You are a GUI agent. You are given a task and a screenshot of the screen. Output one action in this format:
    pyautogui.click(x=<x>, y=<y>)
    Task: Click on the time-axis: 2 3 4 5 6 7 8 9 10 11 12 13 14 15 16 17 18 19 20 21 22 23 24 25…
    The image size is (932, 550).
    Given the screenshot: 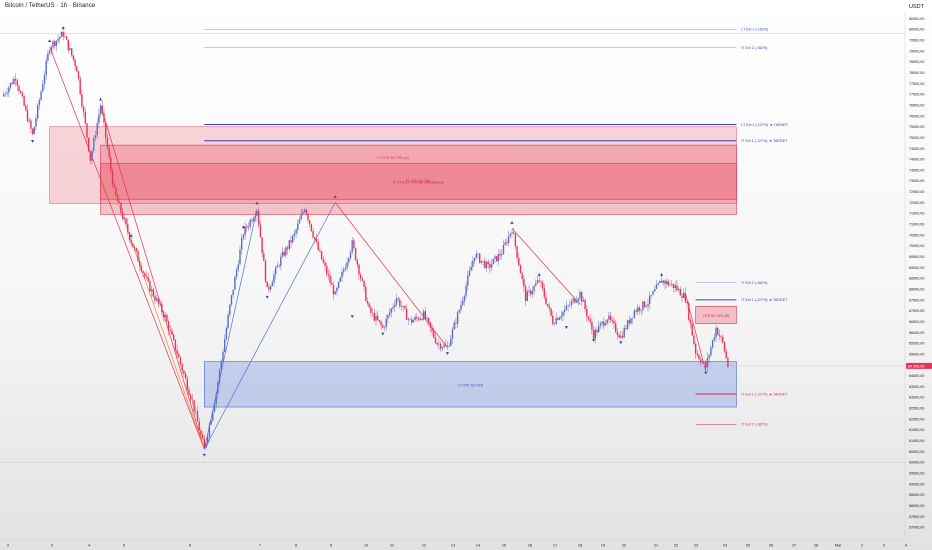 What is the action you would take?
    pyautogui.click(x=453, y=543)
    